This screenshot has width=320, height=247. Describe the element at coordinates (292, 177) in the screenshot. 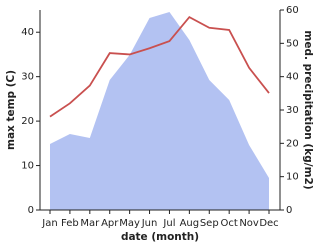

I see `y2-tick-label: 10` at that location.